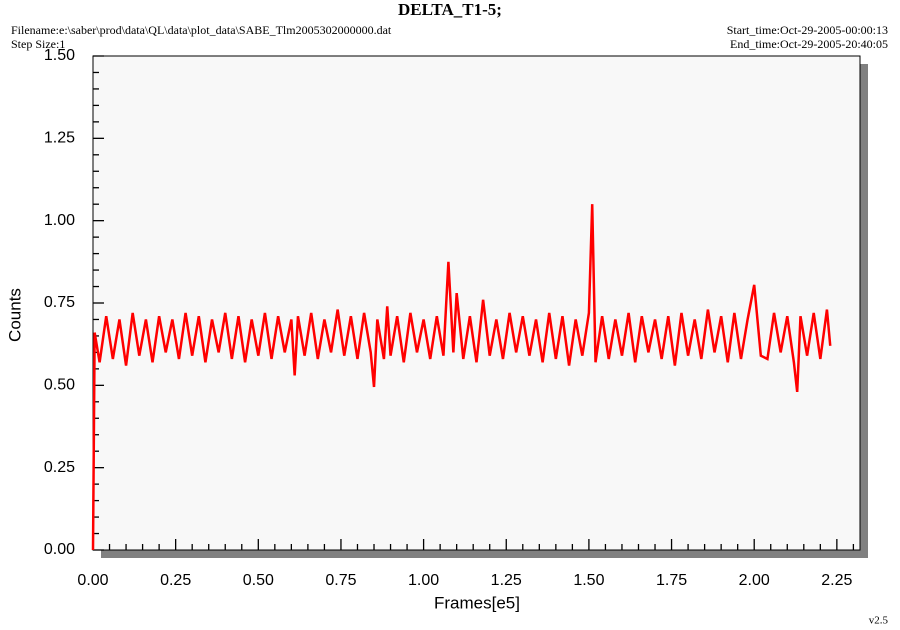  Describe the element at coordinates (423, 580) in the screenshot. I see `x-tick-label: 1.00` at that location.